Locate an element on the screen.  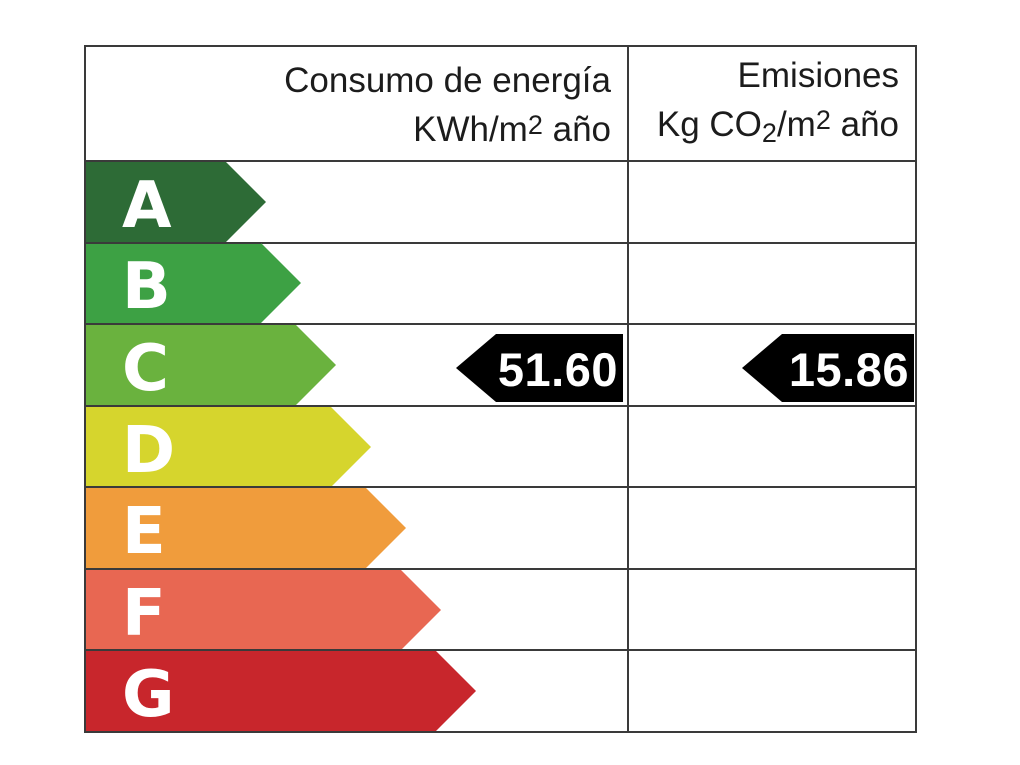
rating-letter-d: D is located at coordinates (149, 450).